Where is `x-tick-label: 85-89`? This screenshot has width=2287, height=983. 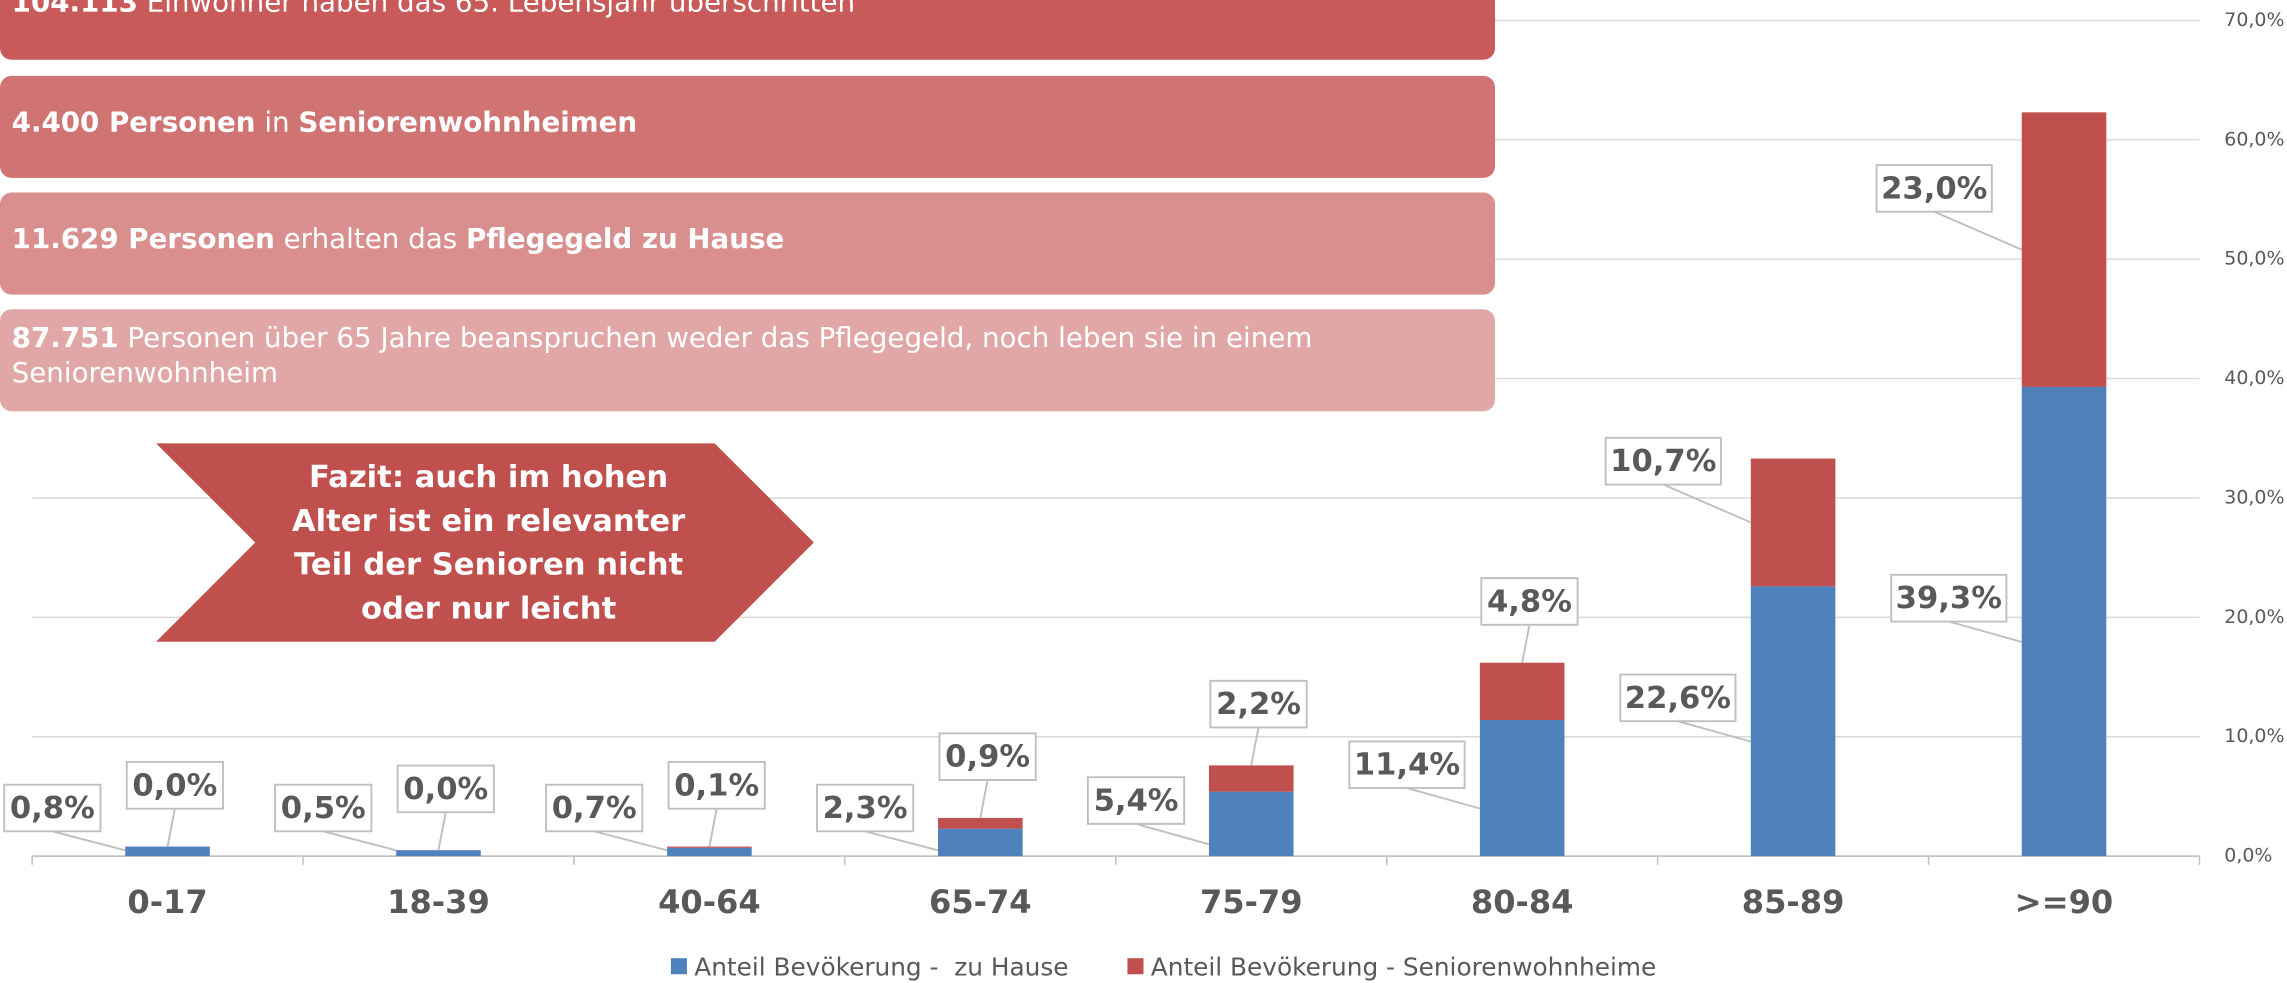
x-tick-label: 85-89 is located at coordinates (1793, 902).